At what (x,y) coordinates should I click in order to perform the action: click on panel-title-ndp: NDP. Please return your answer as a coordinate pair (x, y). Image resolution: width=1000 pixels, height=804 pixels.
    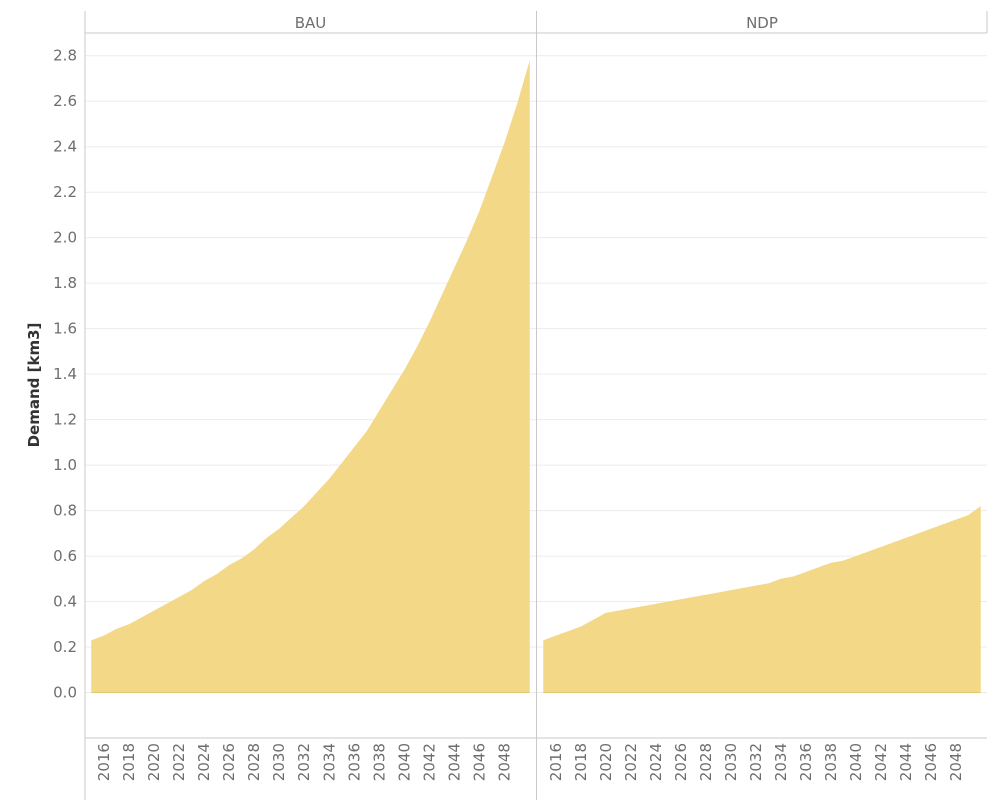
    Looking at the image, I should click on (762, 23).